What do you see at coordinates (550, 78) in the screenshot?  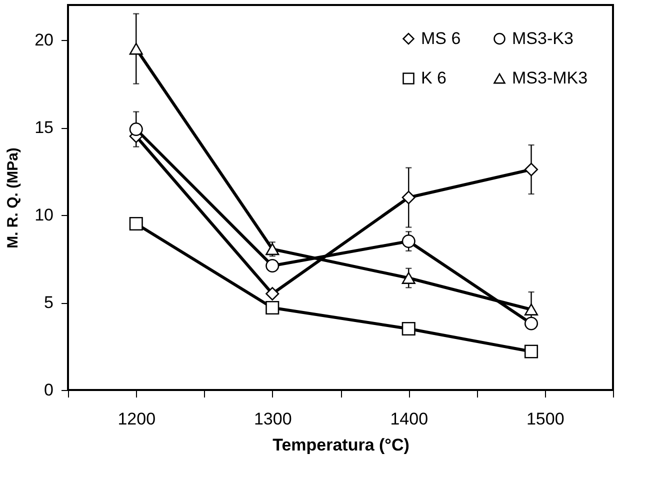 I see `legend-label: MS3-MK3` at bounding box center [550, 78].